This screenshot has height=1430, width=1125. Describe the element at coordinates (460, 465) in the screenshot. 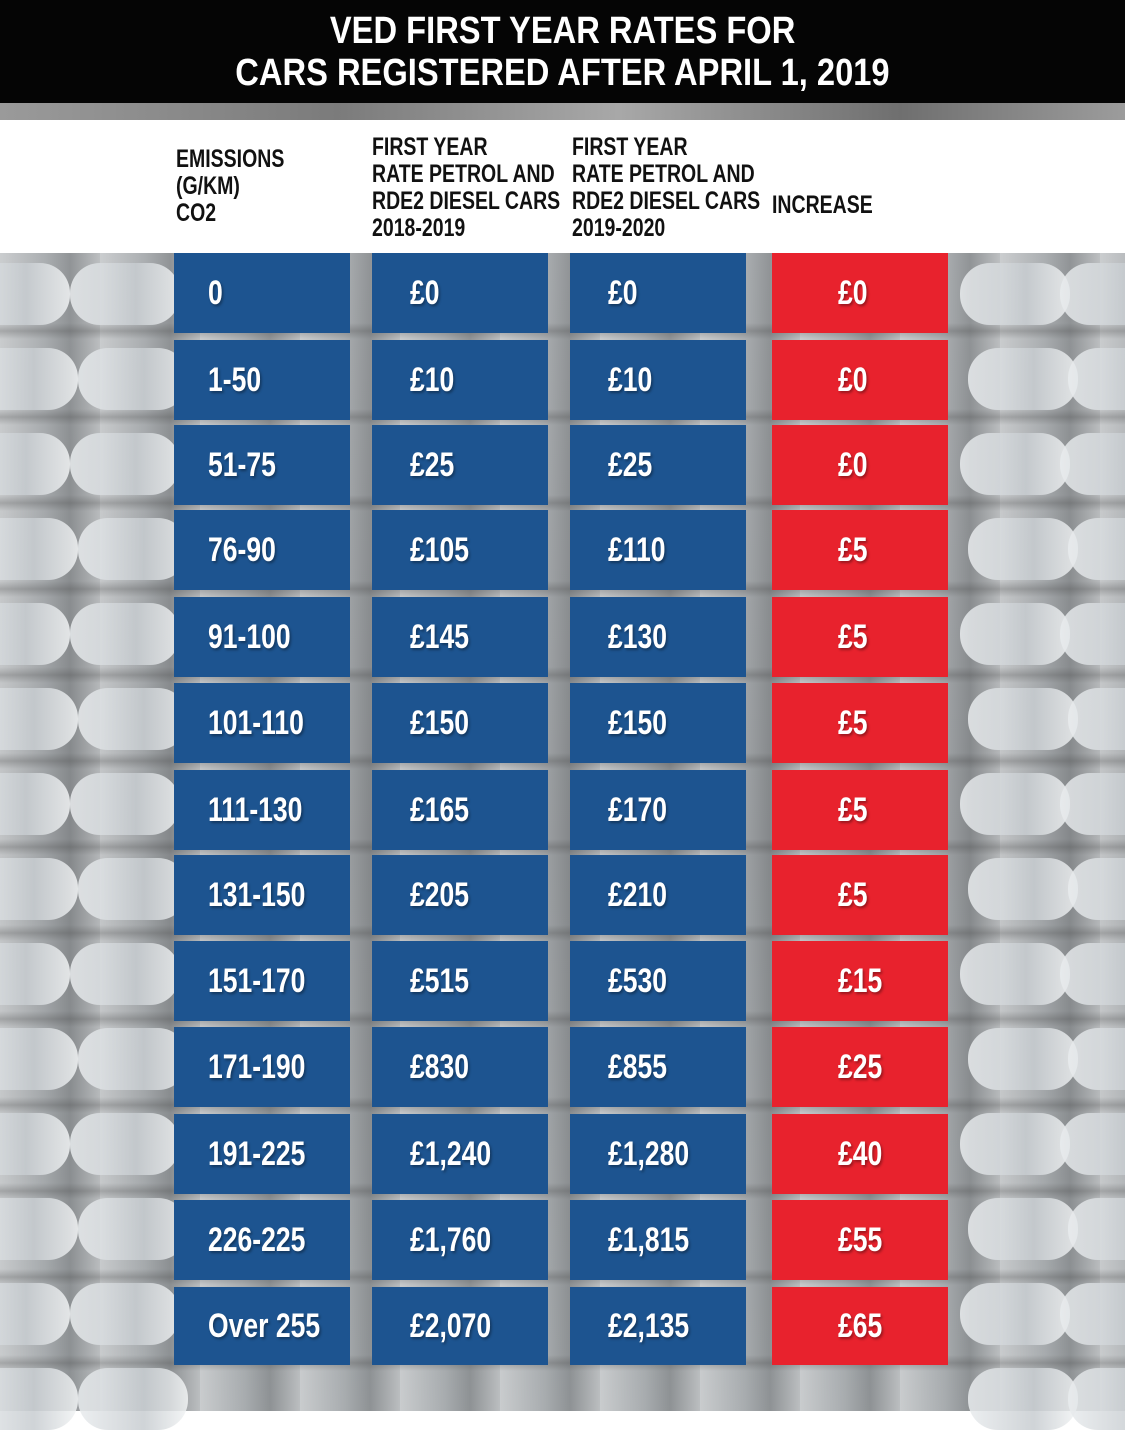

I see `cell-rate-2018-2019: £25` at that location.